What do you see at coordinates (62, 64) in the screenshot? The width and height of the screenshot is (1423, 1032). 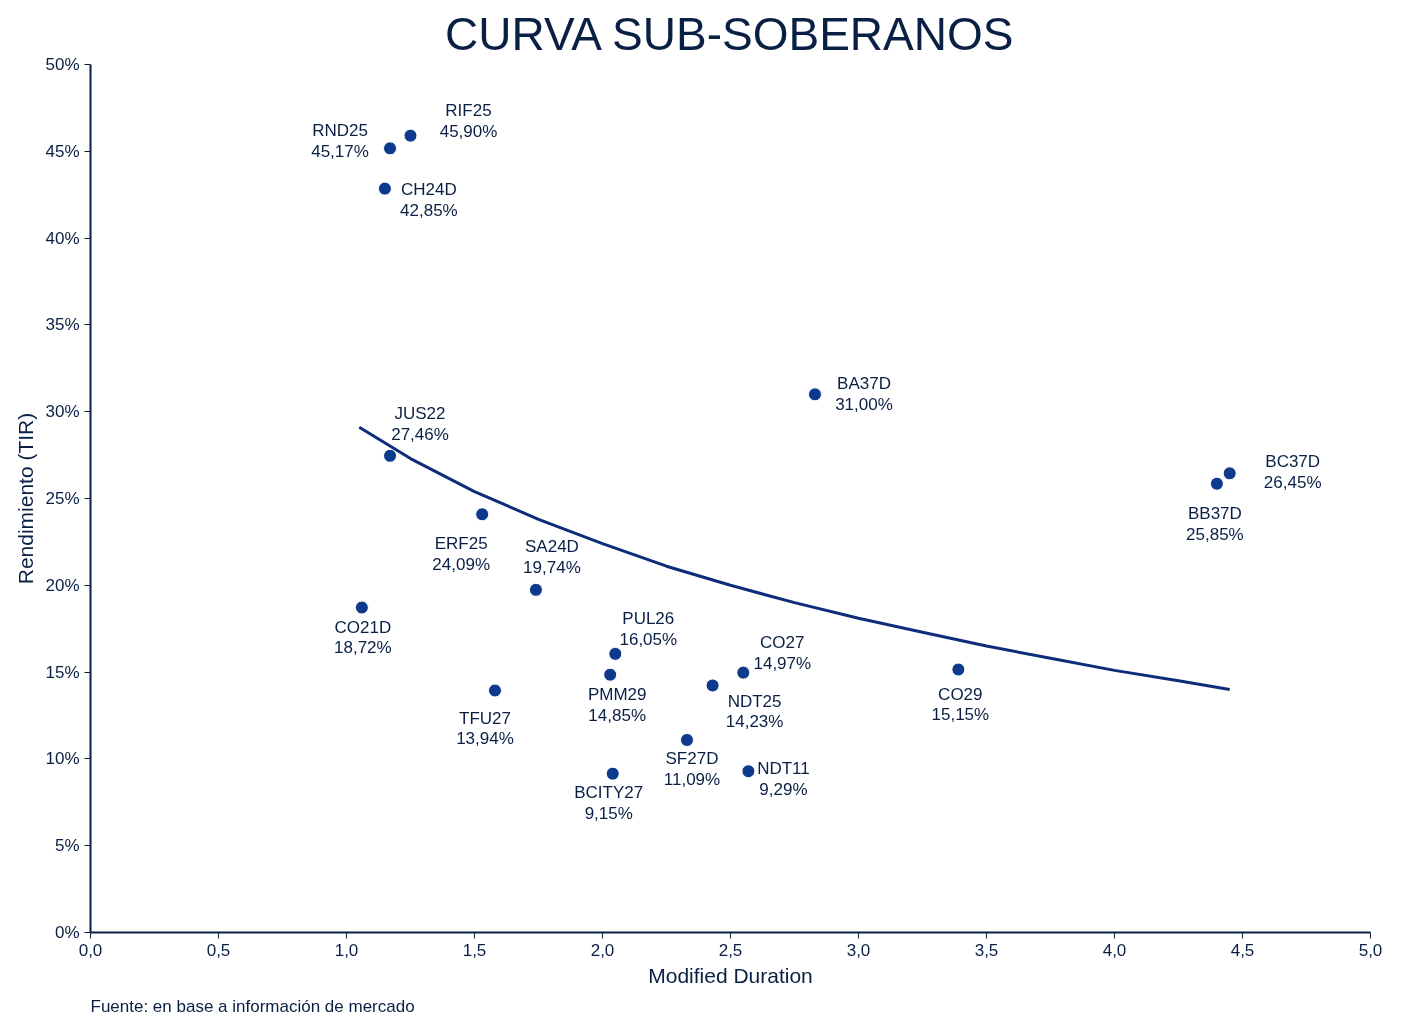 I see `y-tick-label: 50%` at bounding box center [62, 64].